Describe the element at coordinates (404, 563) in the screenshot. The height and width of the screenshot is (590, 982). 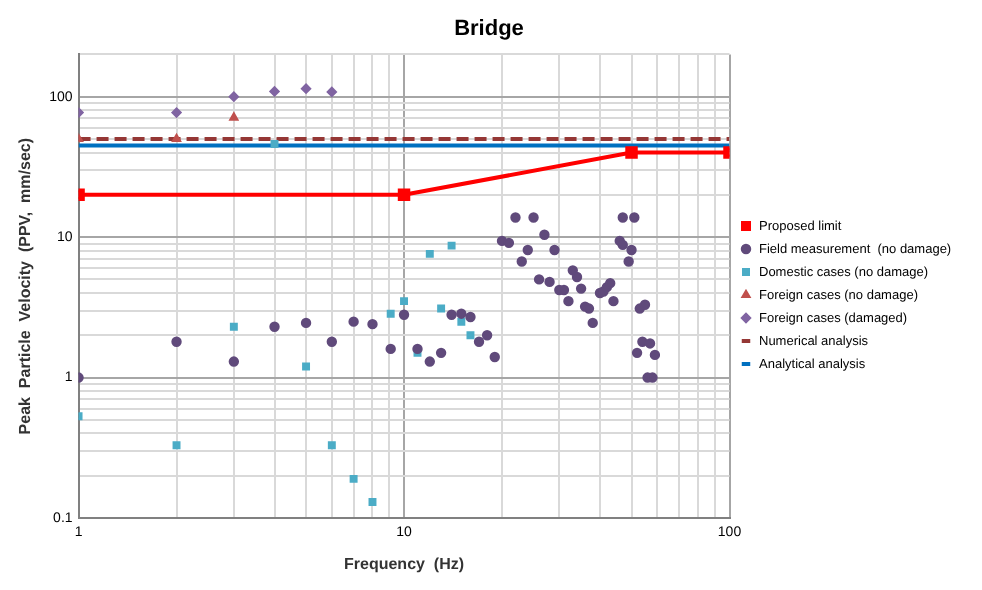
I see `x-axis-title: Frequency (Hz)` at that location.